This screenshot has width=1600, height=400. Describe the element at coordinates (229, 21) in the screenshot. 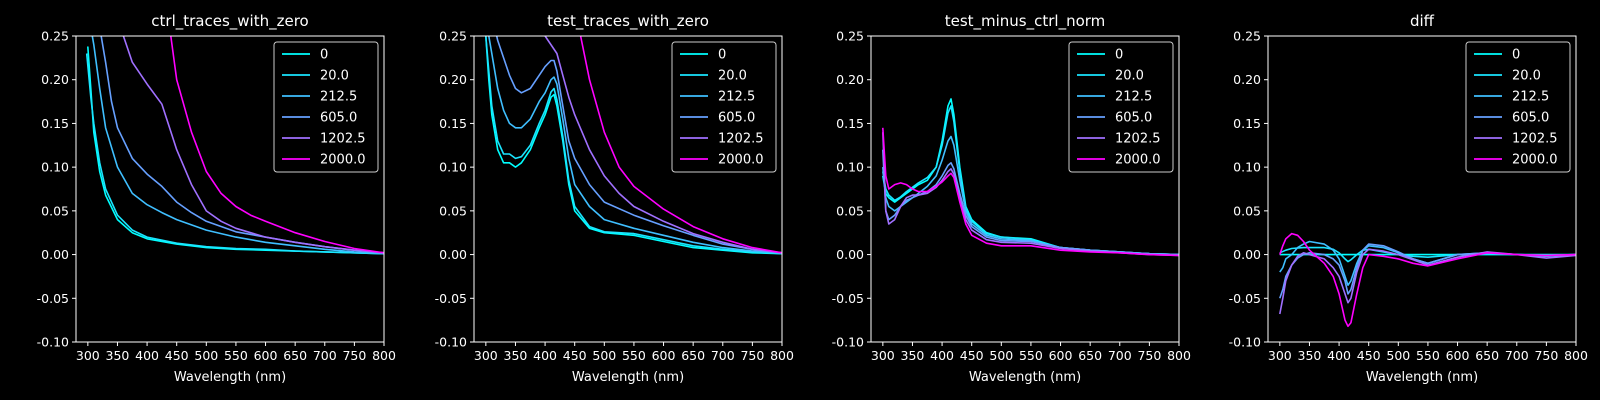

I see `chart-title: ctrl_traces_with_zero` at that location.